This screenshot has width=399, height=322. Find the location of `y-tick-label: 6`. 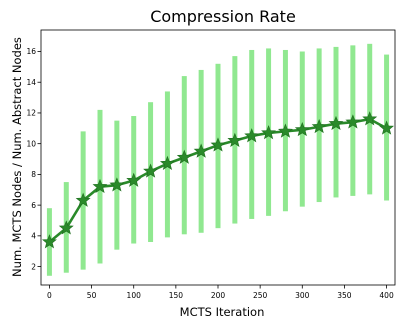

y-tick-label: 6 is located at coordinates (33, 205).